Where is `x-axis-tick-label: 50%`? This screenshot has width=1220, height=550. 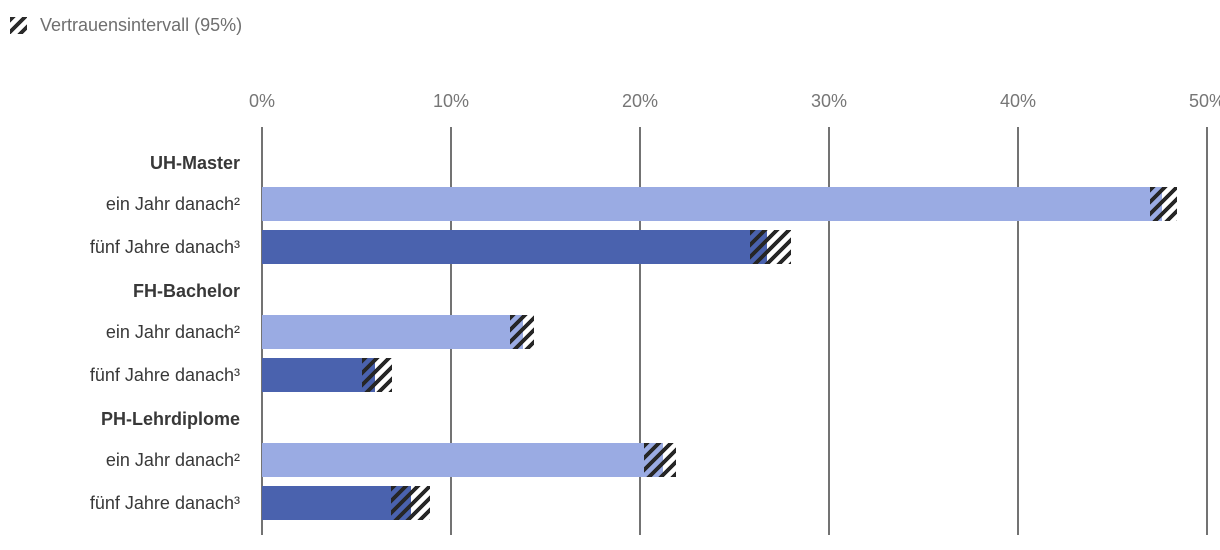
x-axis-tick-label: 50% is located at coordinates (1204, 101).